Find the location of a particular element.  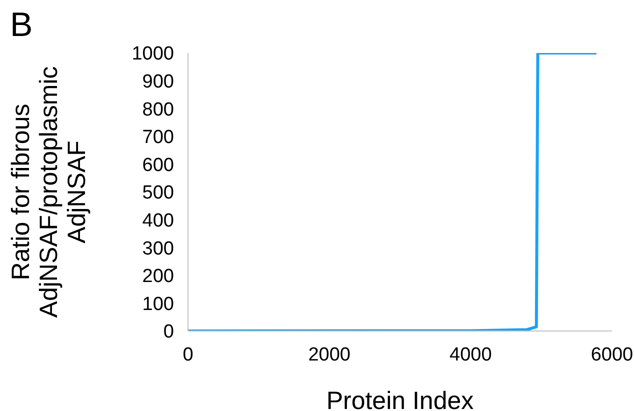

y-tick-label: 1000 is located at coordinates (153, 54).